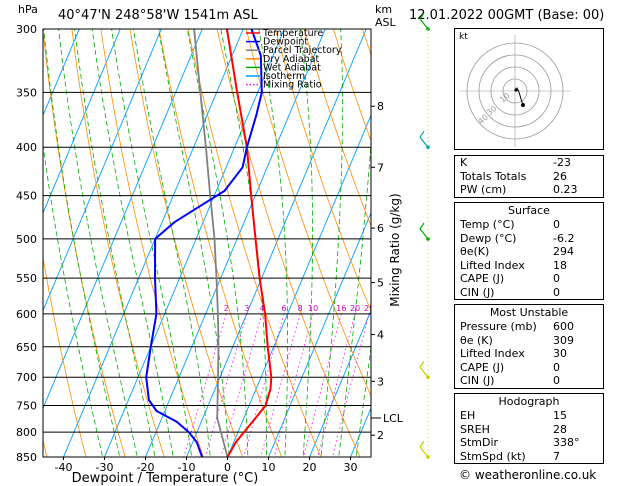 This screenshot has height=486, width=629. Describe the element at coordinates (563, 340) in the screenshot. I see `stat-value: 309` at that location.